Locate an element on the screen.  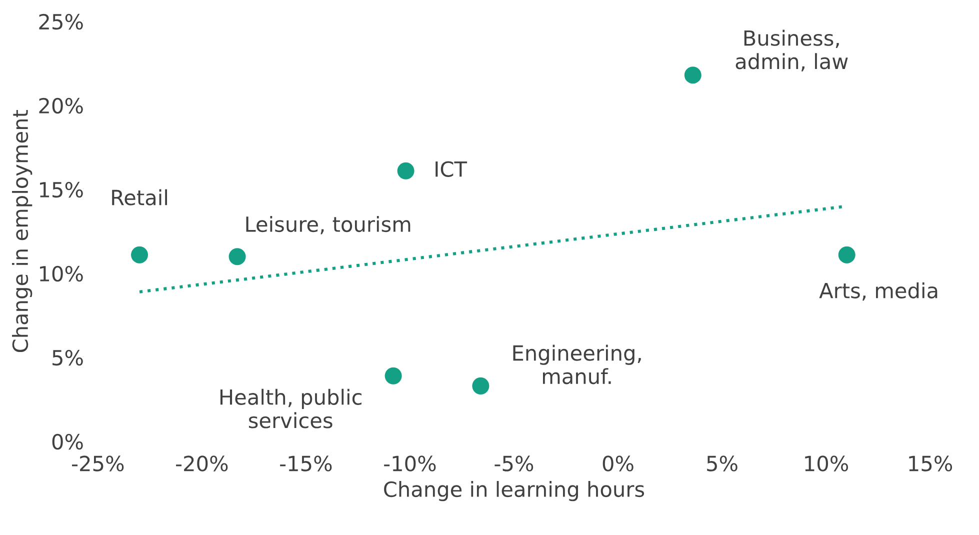
x-tick-label: -10% is located at coordinates (410, 464).